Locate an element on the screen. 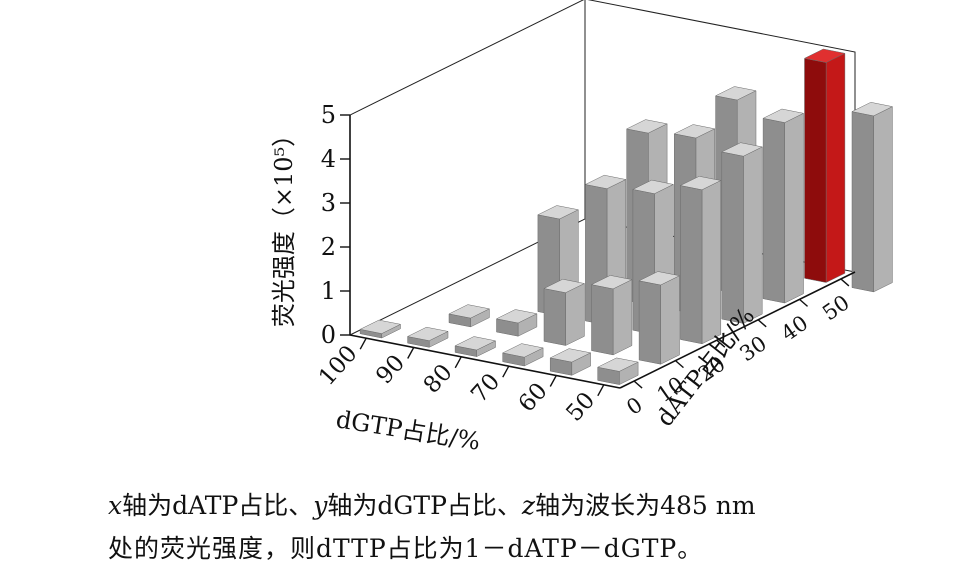 The height and width of the screenshot is (570, 973). caption-segment: z is located at coordinates (528, 505).